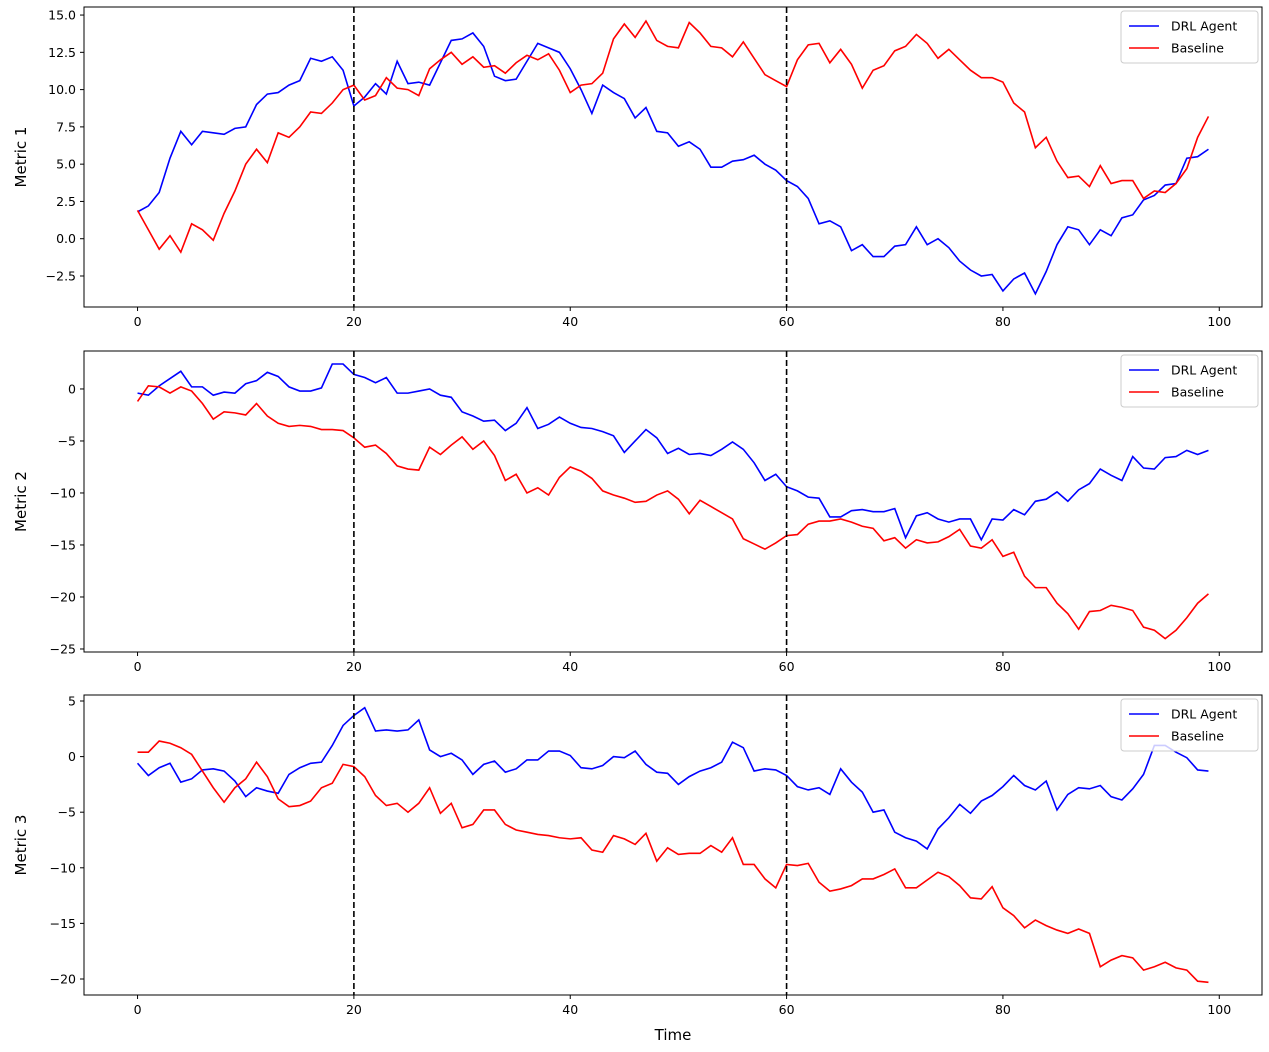 This screenshot has height=1052, width=1269. What do you see at coordinates (66, 238) in the screenshot?
I see `y-tick-label: 0.0` at bounding box center [66, 238].